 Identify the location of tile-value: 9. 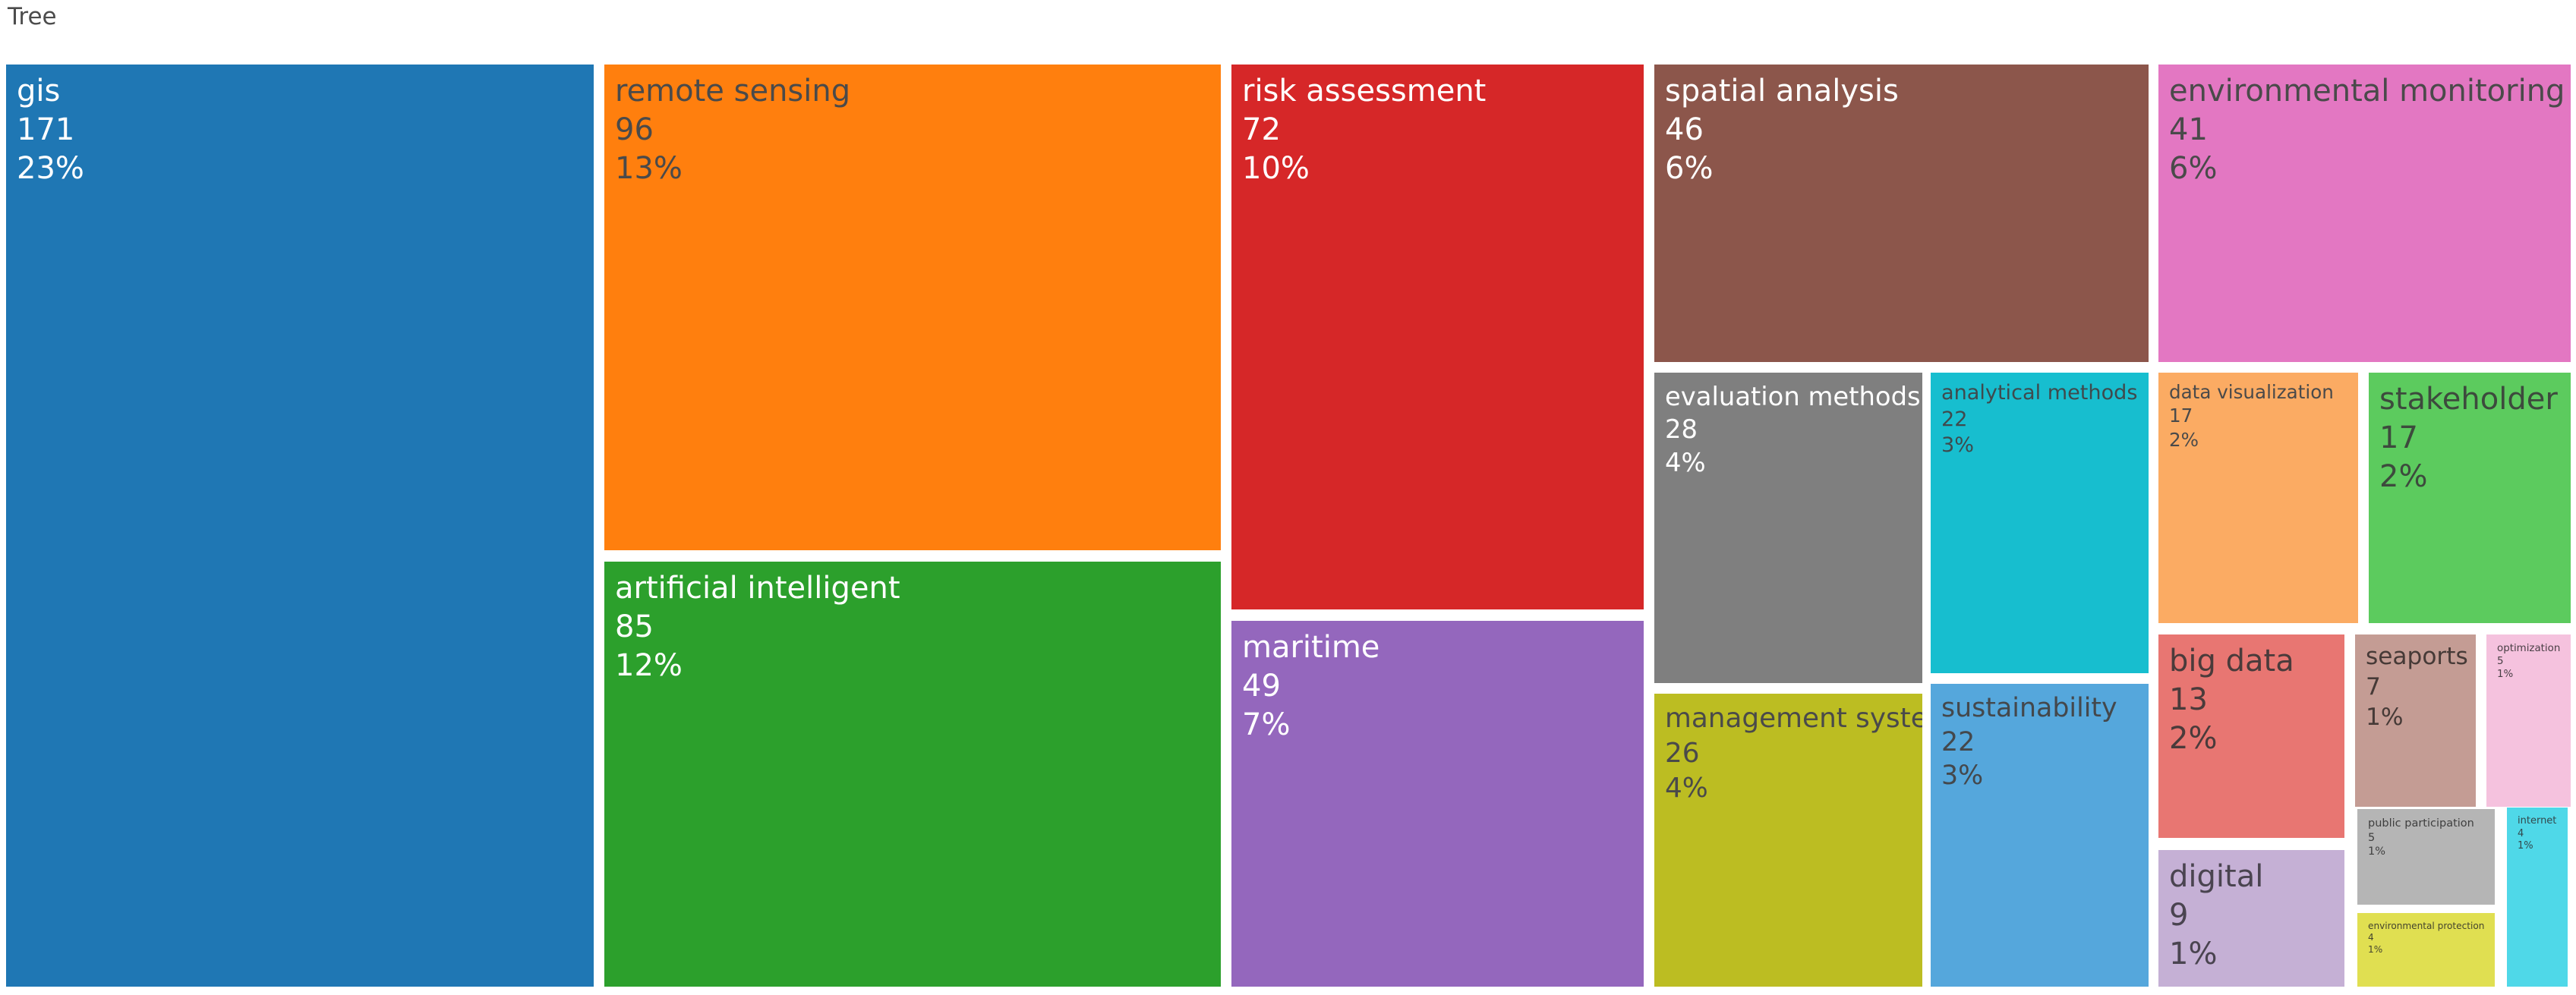
(2179, 916).